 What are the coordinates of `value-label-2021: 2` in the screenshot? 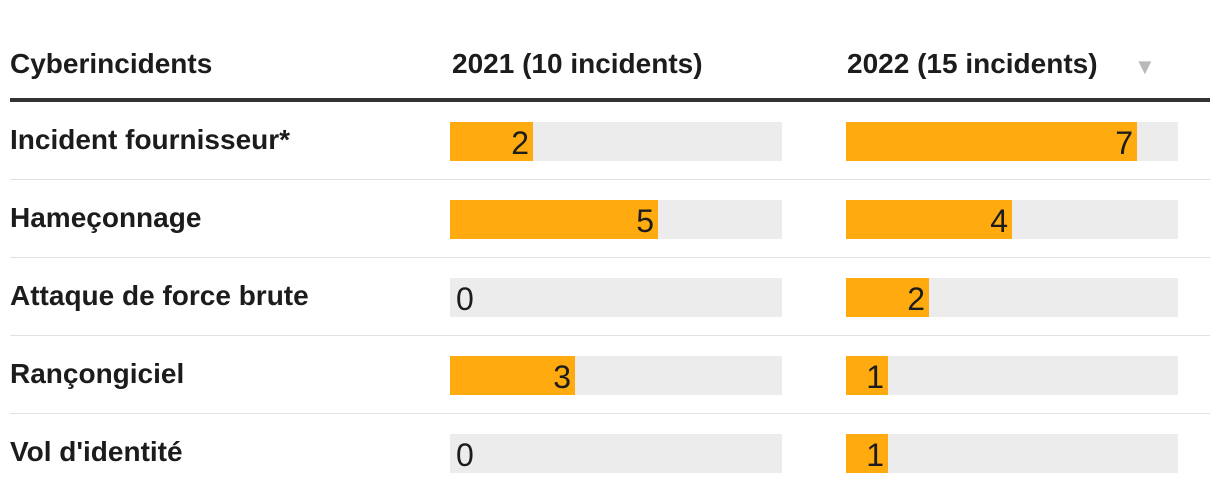 It's located at (520, 143).